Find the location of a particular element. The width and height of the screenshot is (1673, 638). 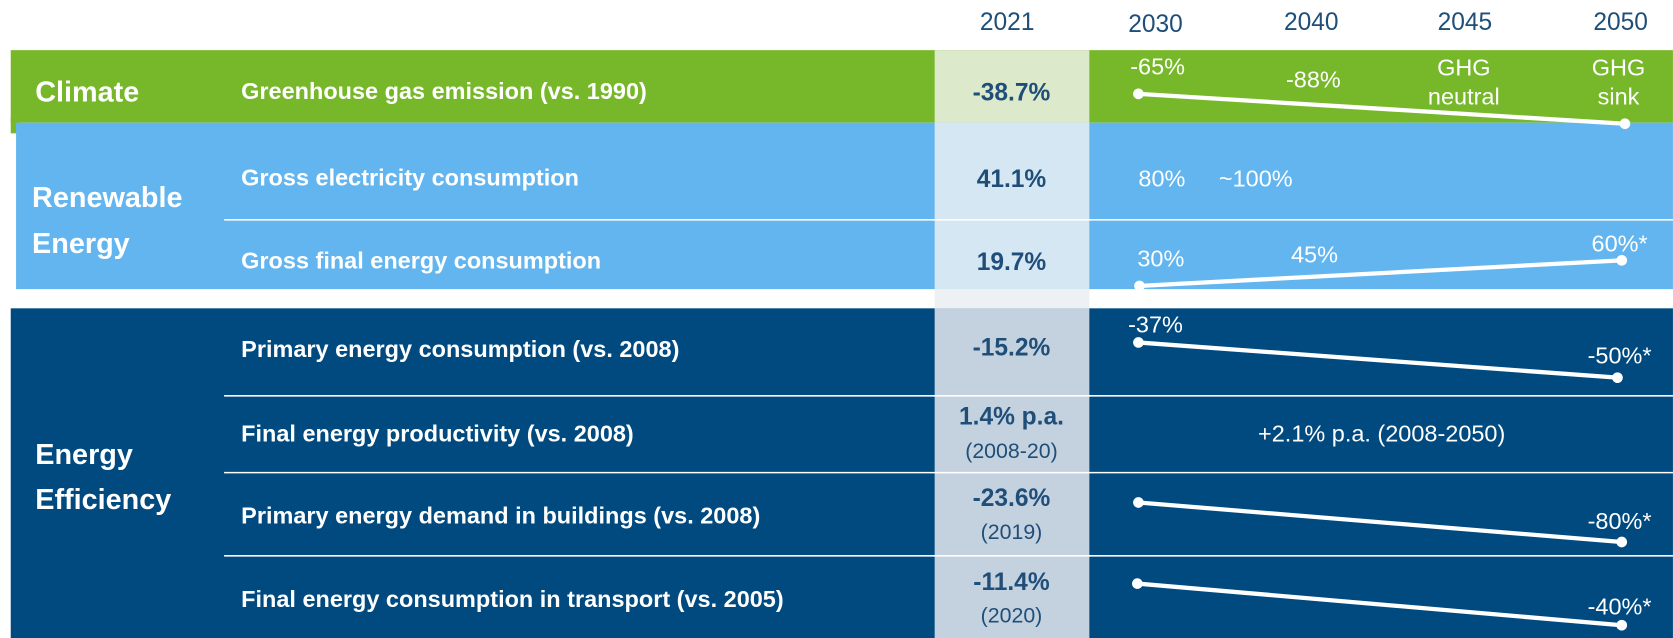

value-2021: -11.4% is located at coordinates (1011, 582).